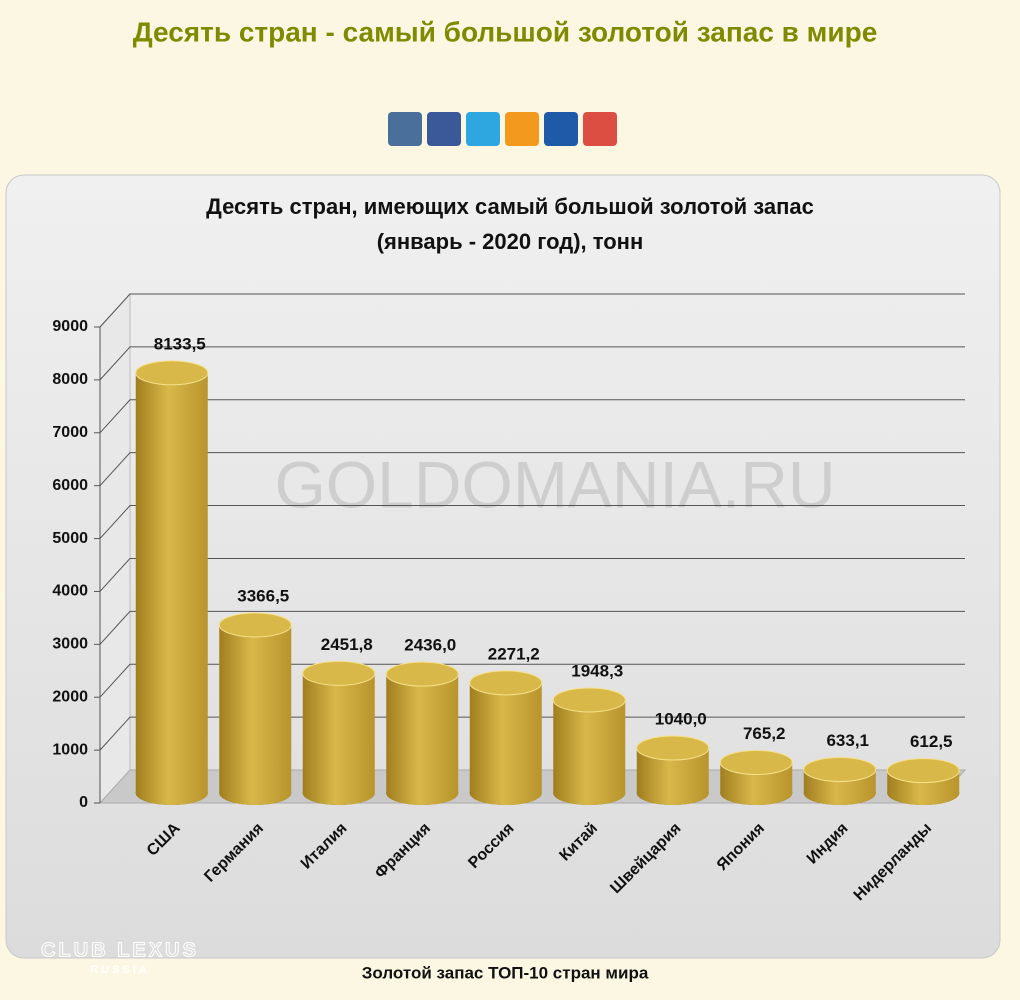 The width and height of the screenshot is (1020, 1000). Describe the element at coordinates (681, 718) in the screenshot. I see `data-label: 1040,0` at that location.